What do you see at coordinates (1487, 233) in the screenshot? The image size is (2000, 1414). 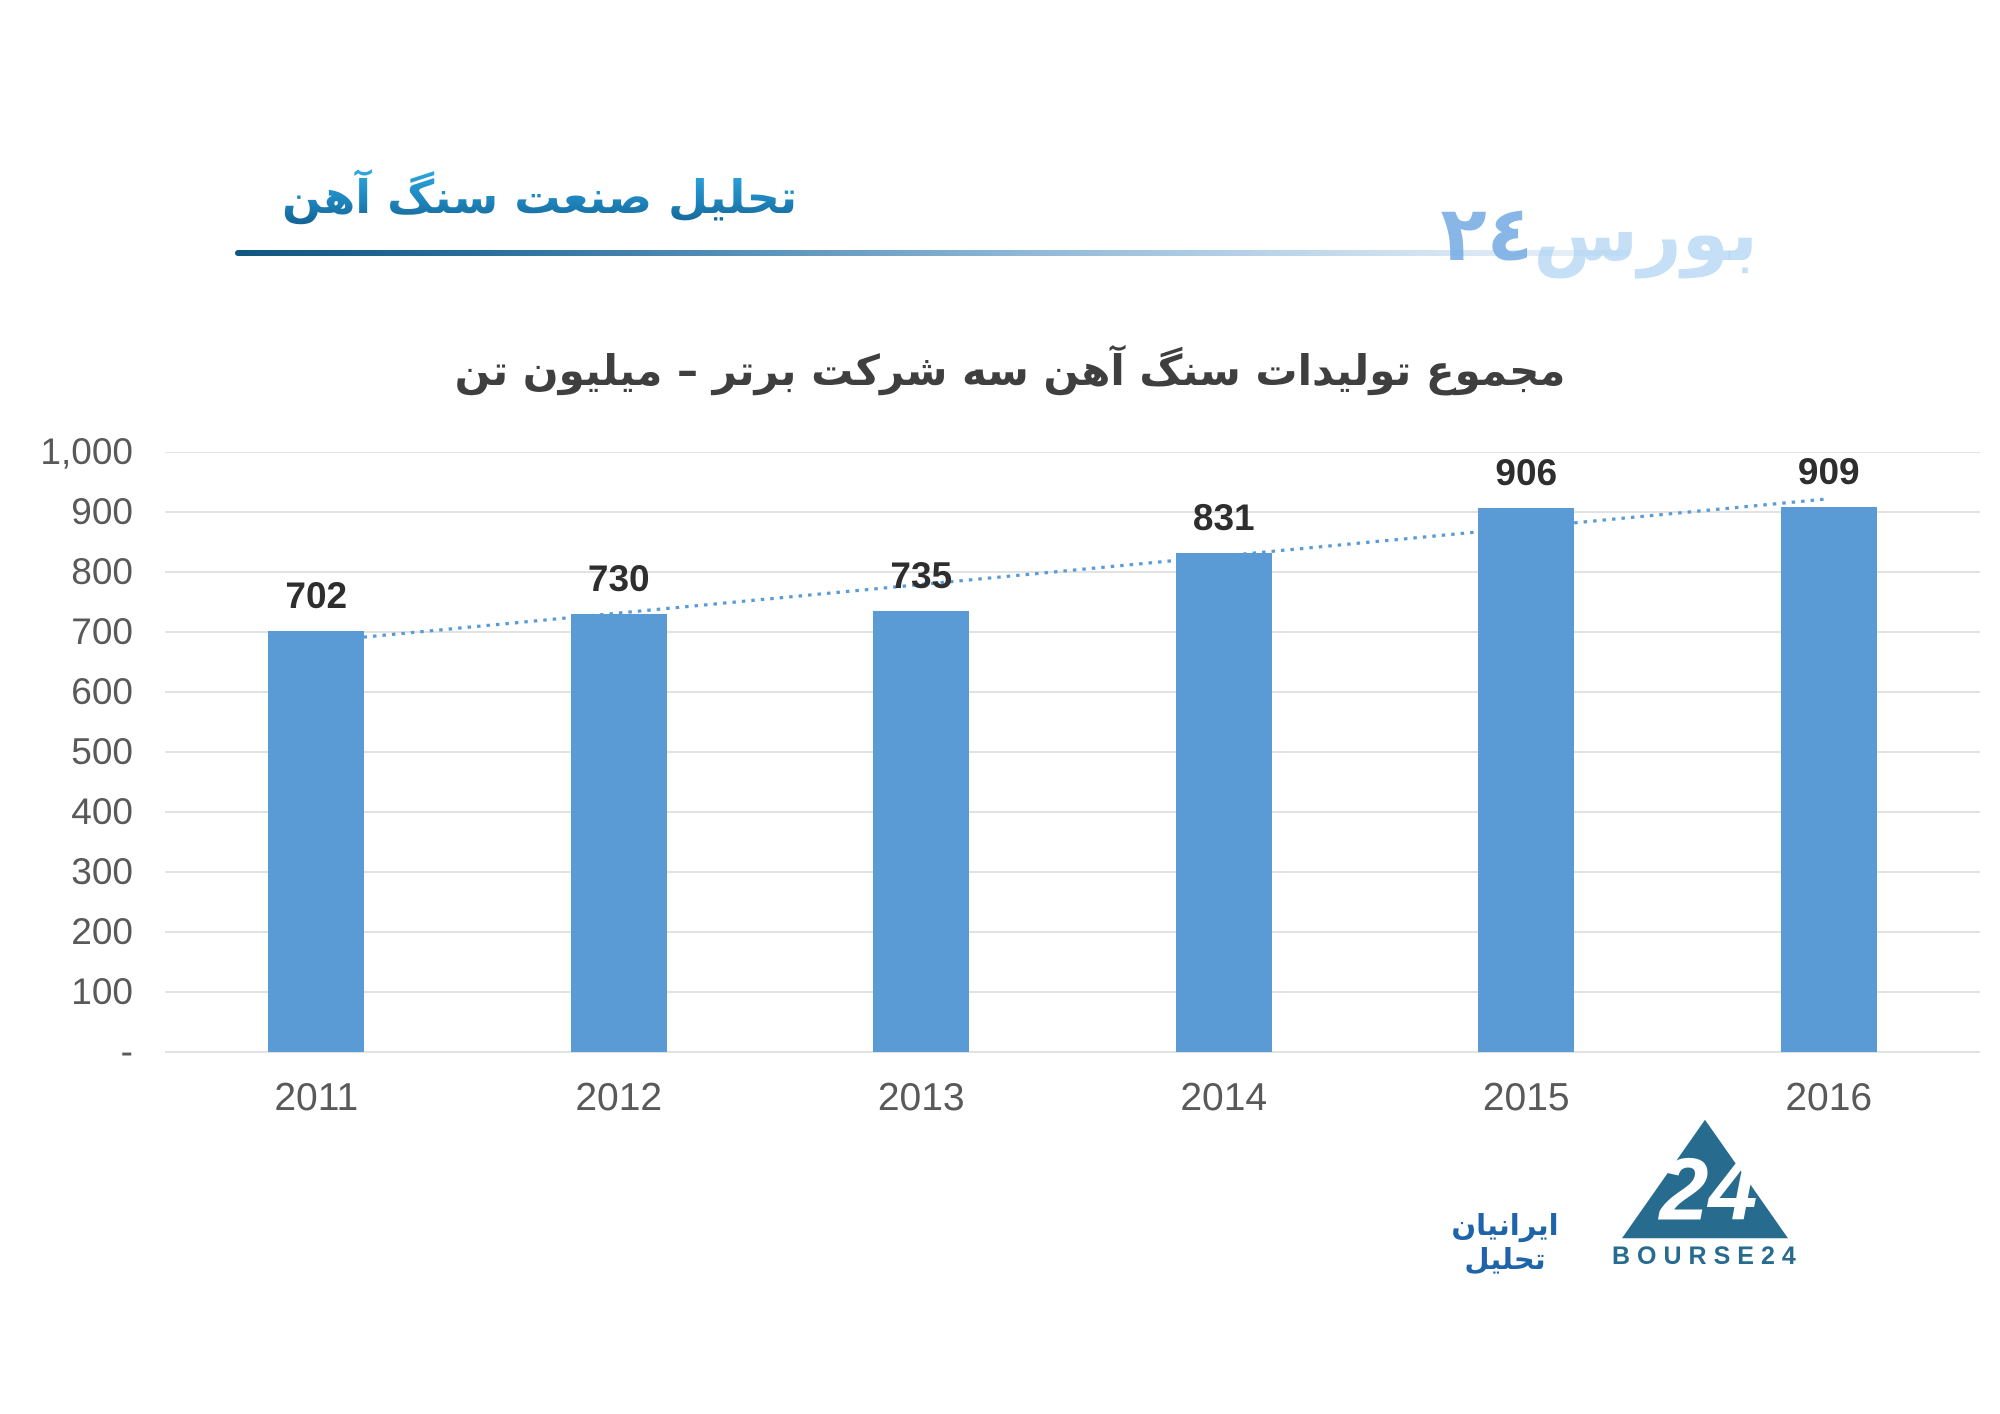 I see `watermark-digits: ٢٤` at bounding box center [1487, 233].